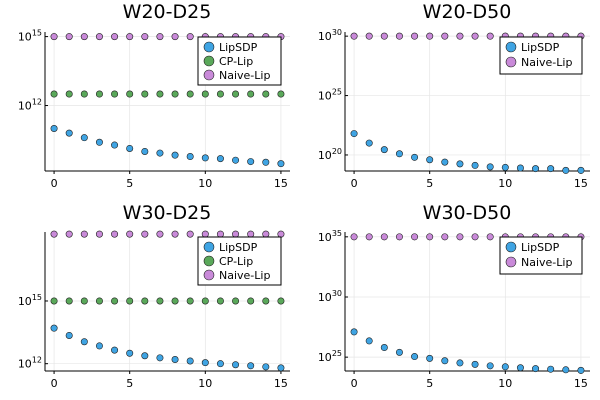  What do you see at coordinates (281, 383) in the screenshot?
I see `x-tick-label: 15` at bounding box center [281, 383].